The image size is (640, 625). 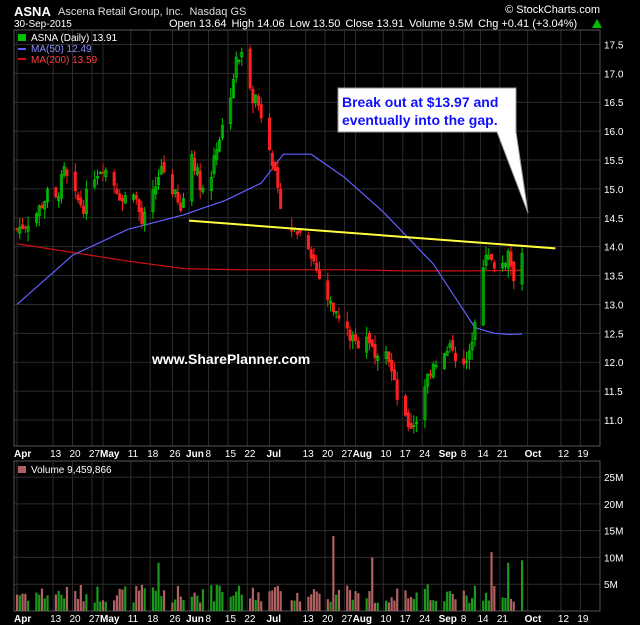 What do you see at coordinates (614, 363) in the screenshot?
I see `price-tick-label: 12.0` at bounding box center [614, 363].